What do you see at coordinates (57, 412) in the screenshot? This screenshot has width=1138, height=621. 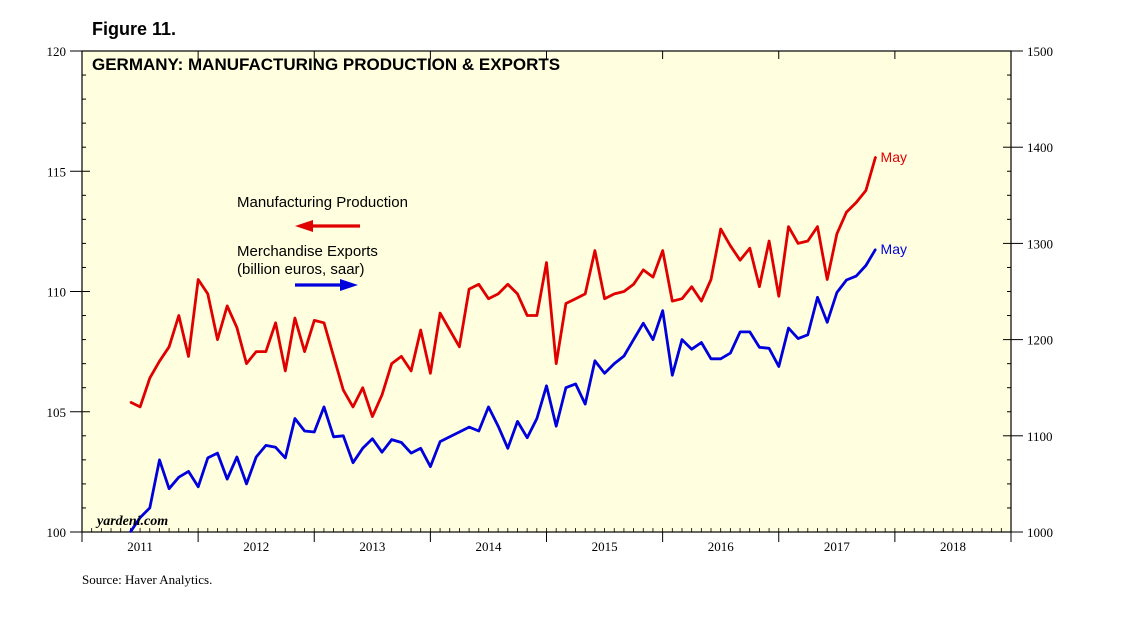 I see `y-left-tick-label: 105` at bounding box center [57, 412].